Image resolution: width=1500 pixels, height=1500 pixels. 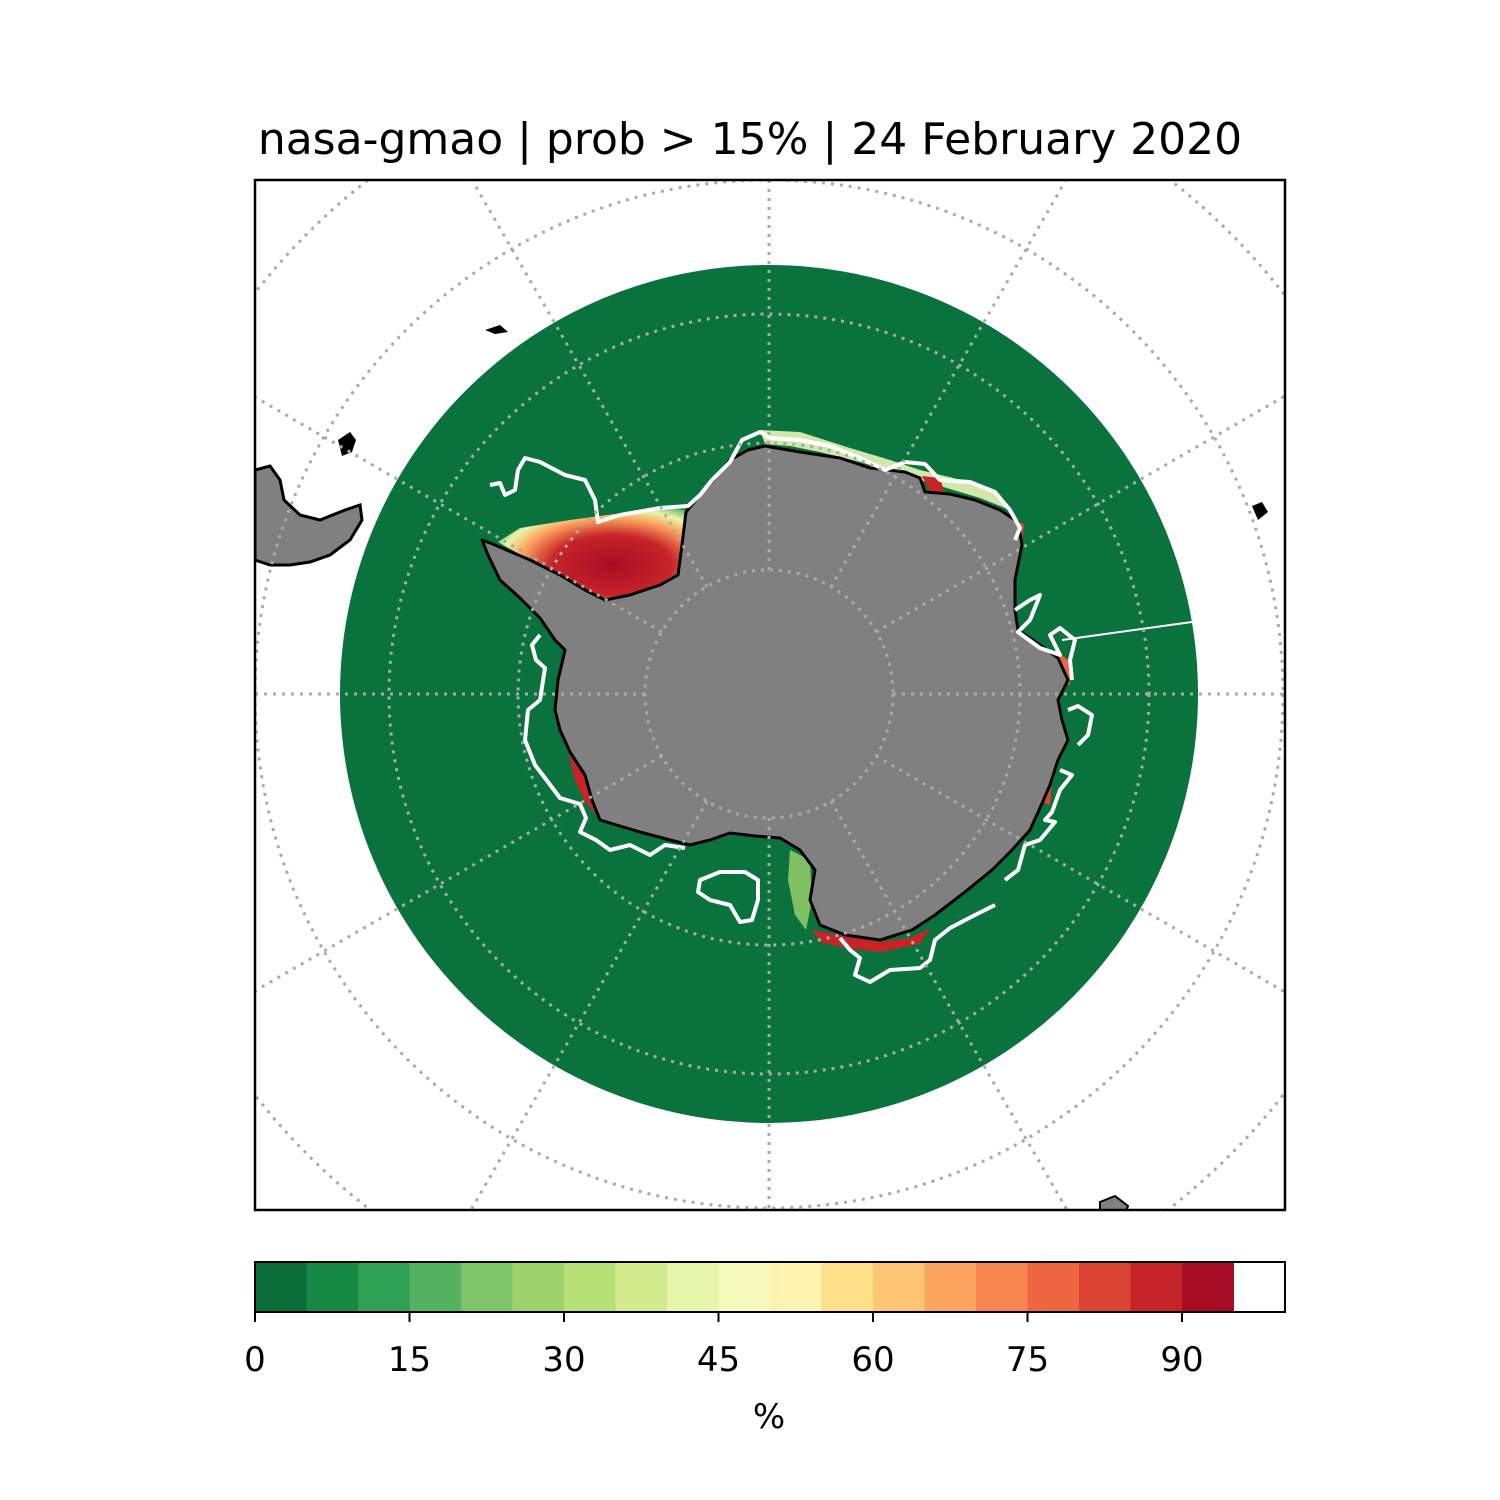 What do you see at coordinates (1080, 514) in the screenshot?
I see `meridian-60e` at bounding box center [1080, 514].